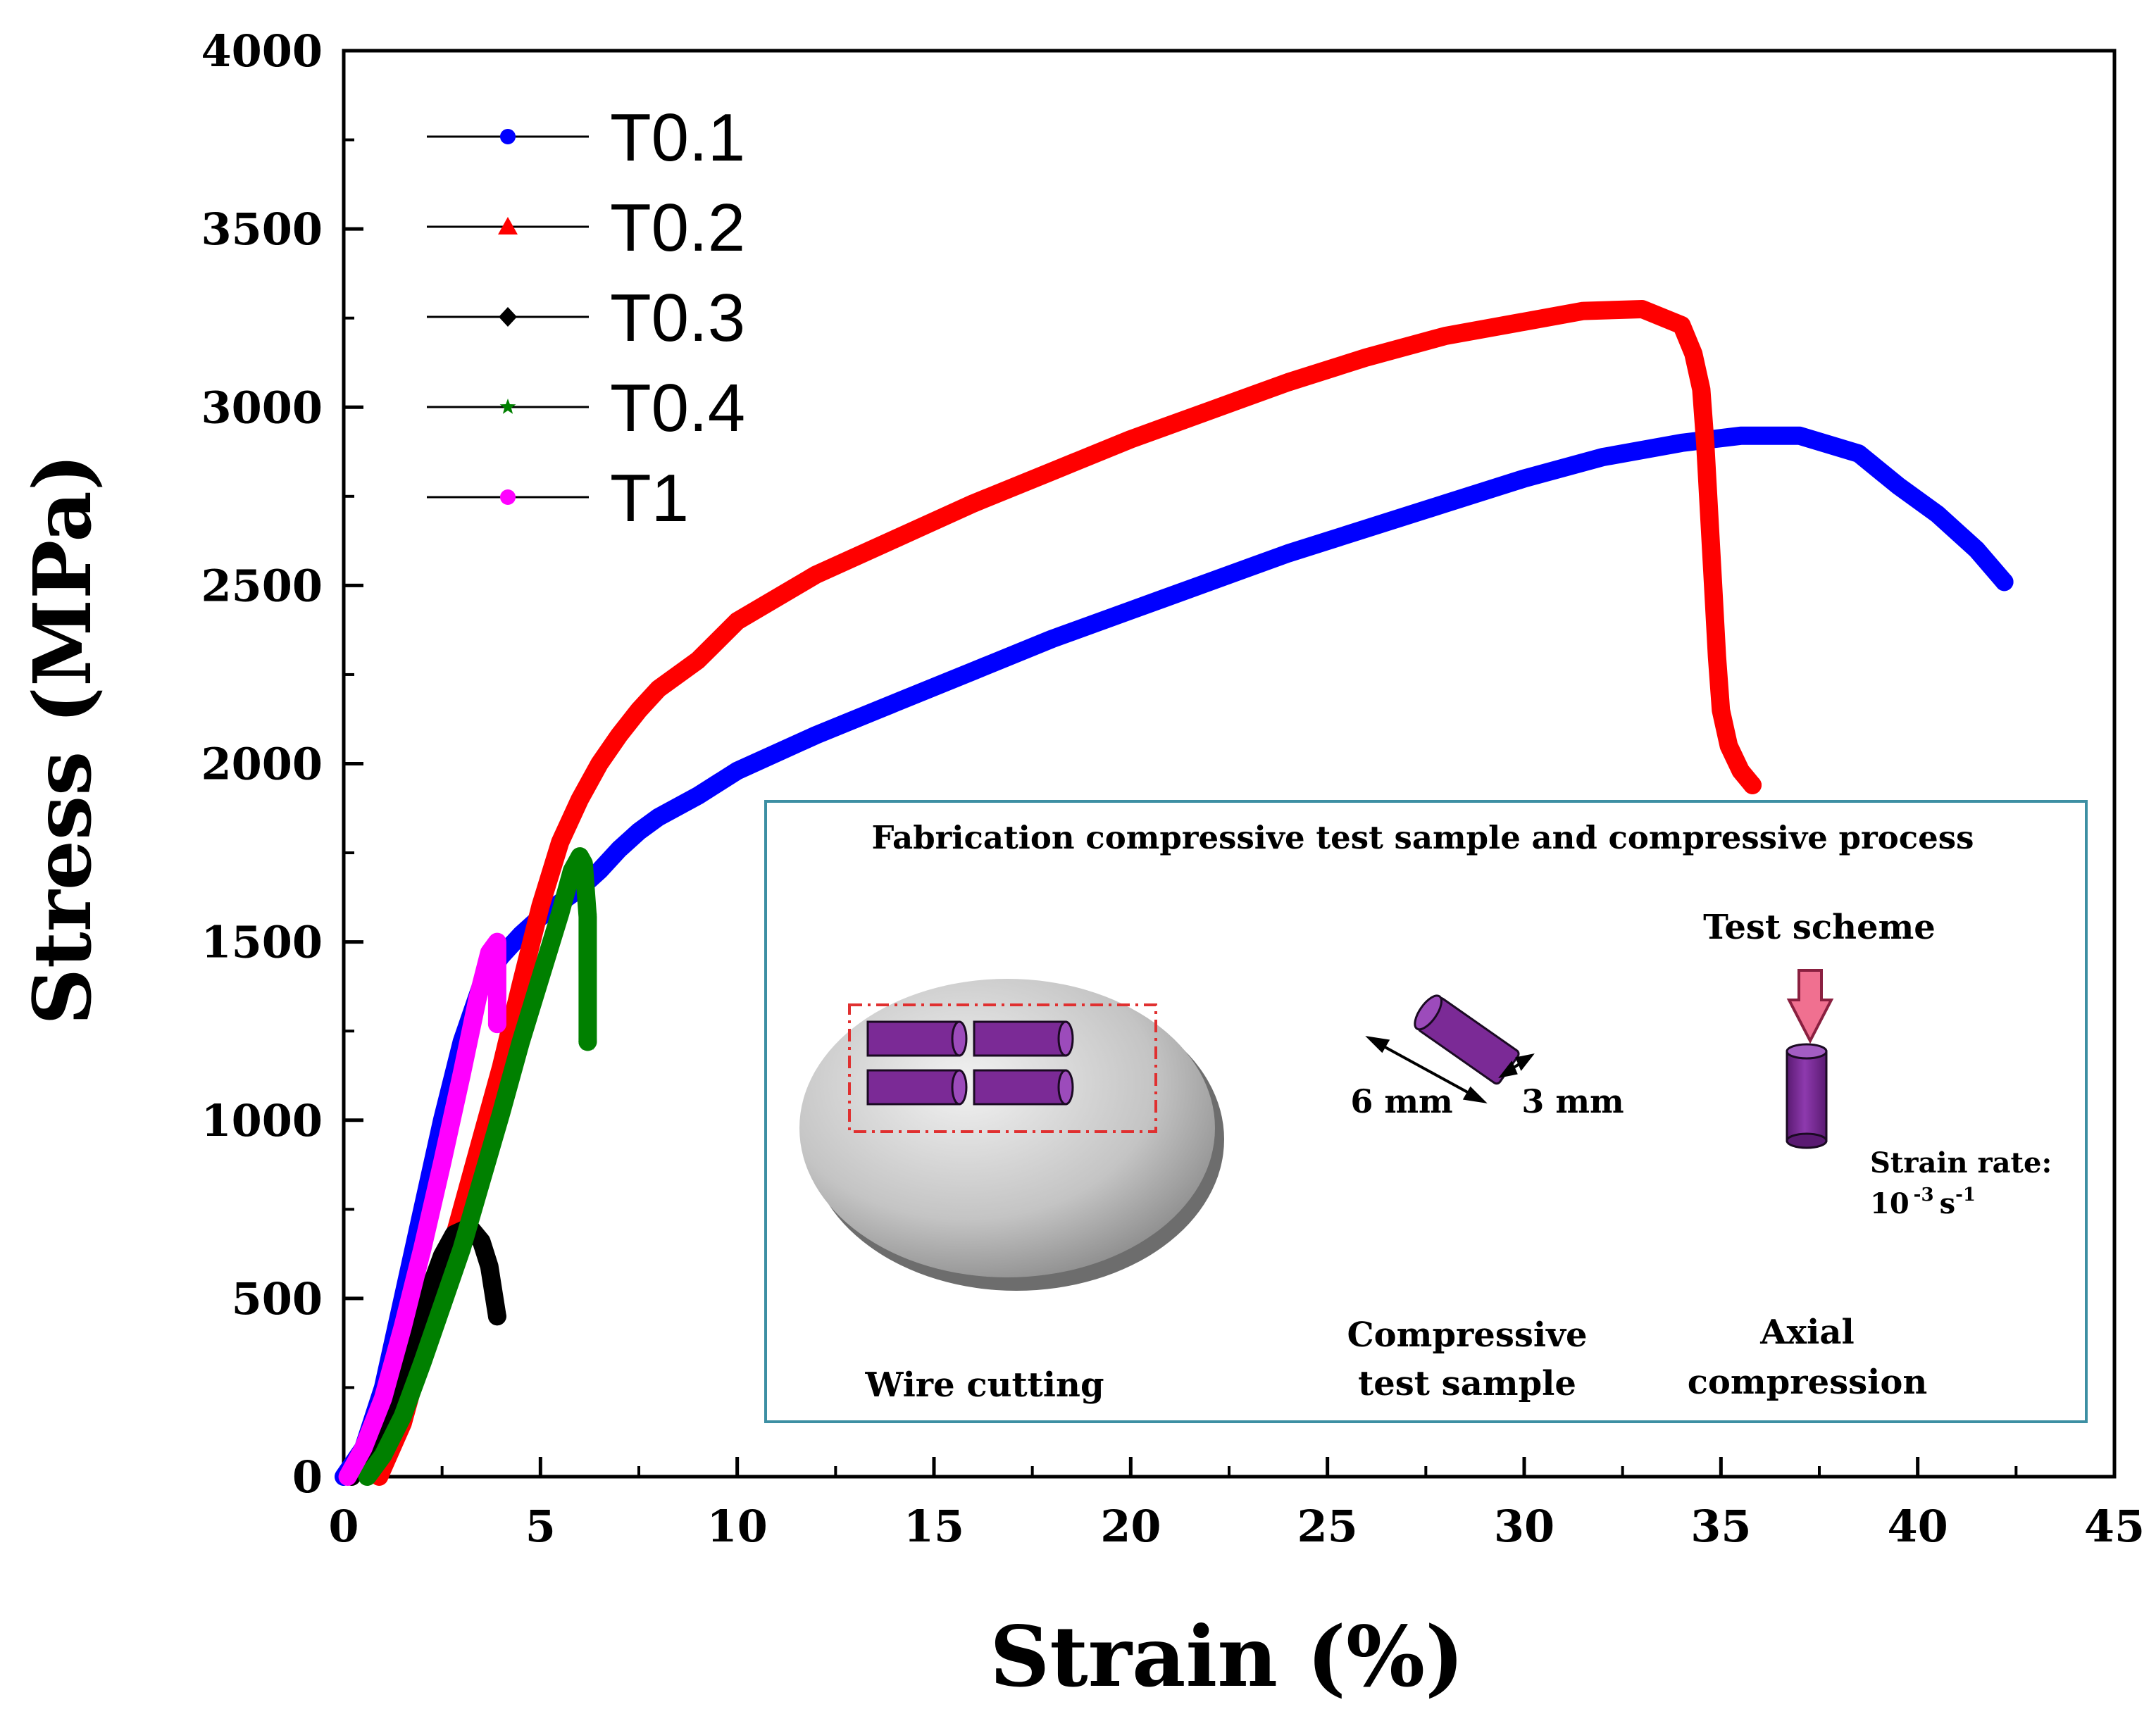 Image resolution: width=2156 pixels, height=1733 pixels. I want to click on y-tick-label: 3500, so click(262, 229).